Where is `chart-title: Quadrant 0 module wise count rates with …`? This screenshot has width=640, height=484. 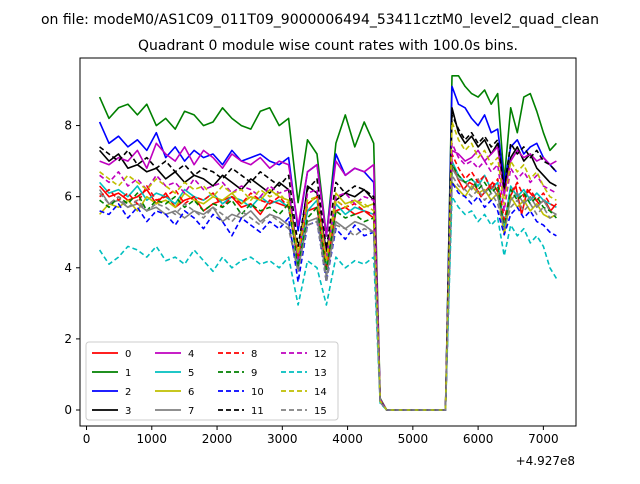 chart-title: Quadrant 0 module wise count rates with … is located at coordinates (328, 46).